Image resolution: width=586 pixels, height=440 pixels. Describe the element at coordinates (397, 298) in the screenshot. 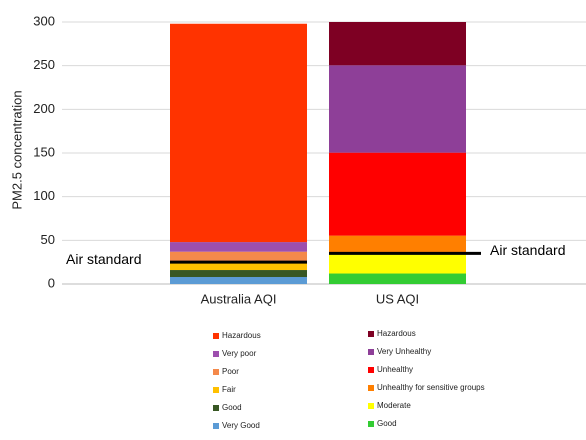

I see `x-tick-label: US AQI` at that location.